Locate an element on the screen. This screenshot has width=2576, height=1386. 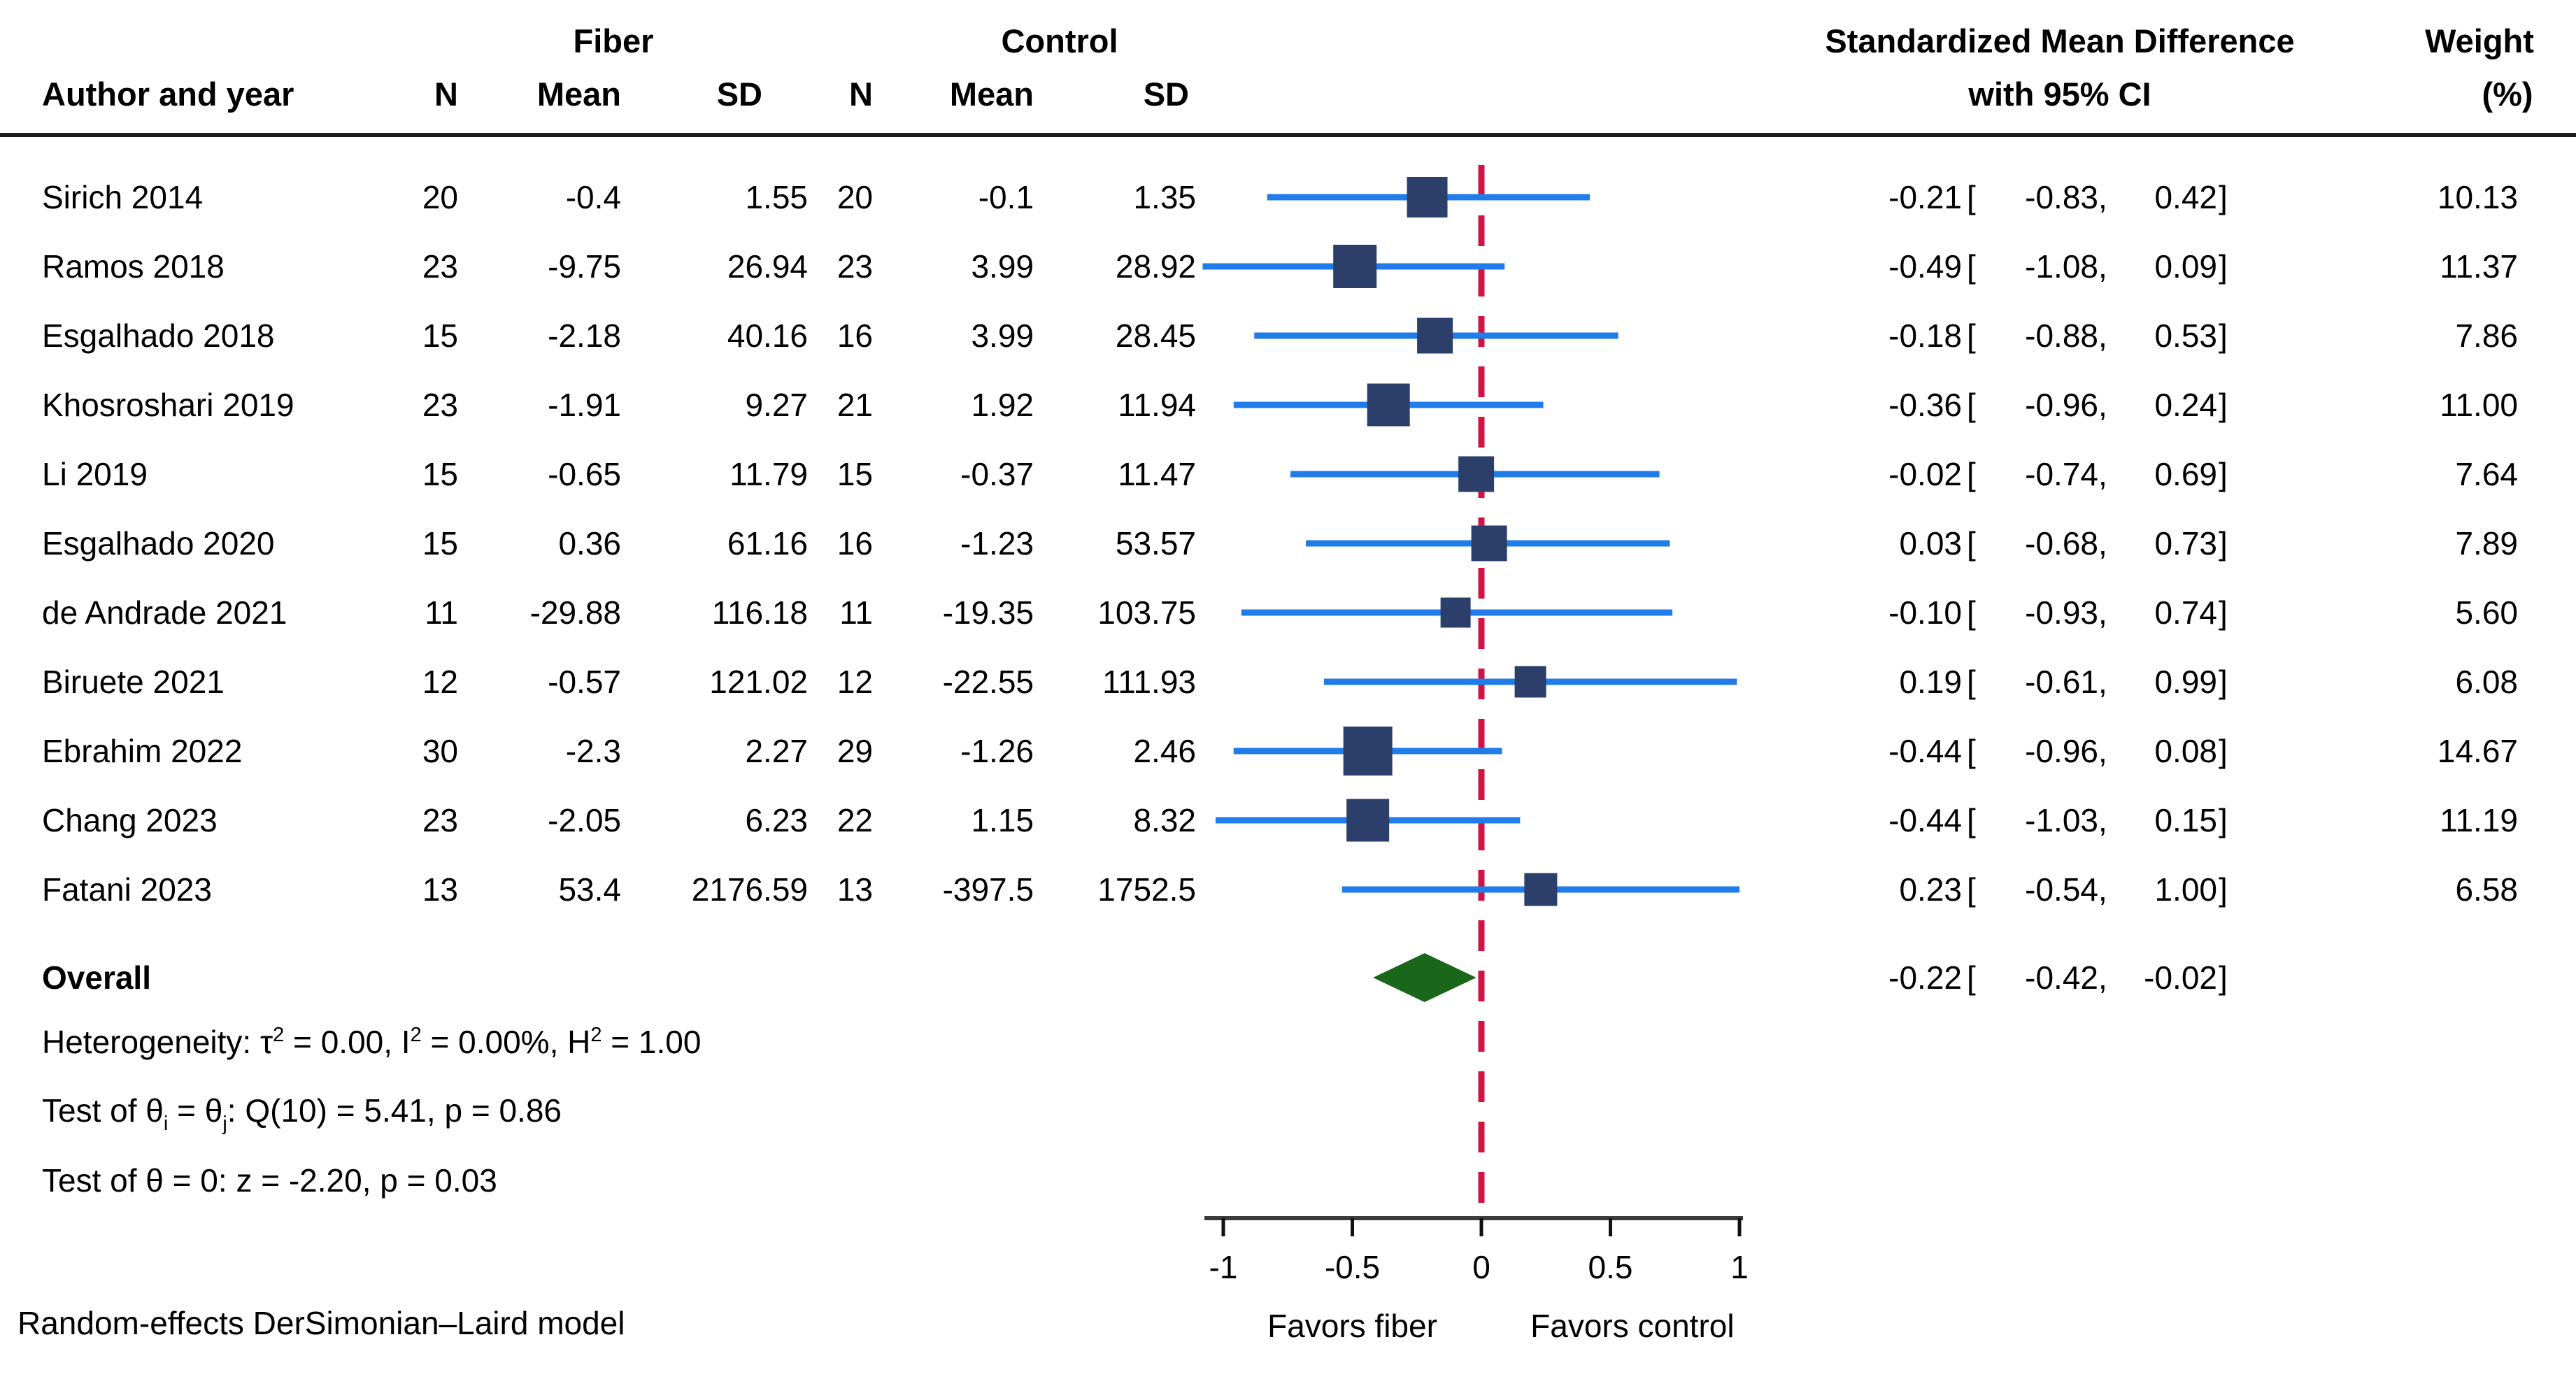
n-control-cell: 22 is located at coordinates (855, 820).